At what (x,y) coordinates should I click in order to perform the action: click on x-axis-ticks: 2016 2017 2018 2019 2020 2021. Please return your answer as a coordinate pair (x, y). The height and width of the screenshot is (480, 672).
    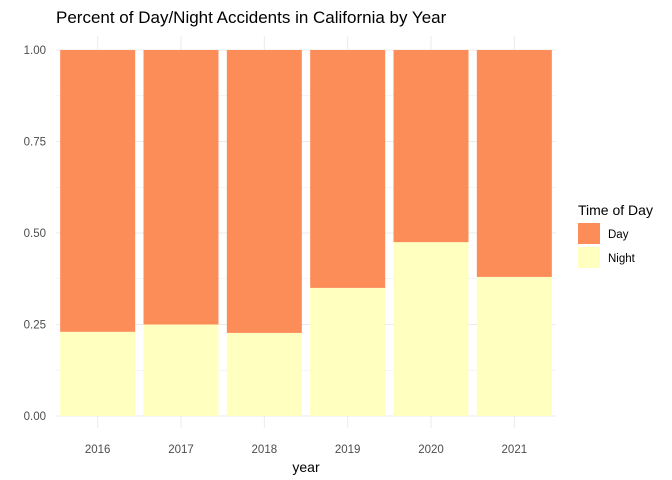
    Looking at the image, I should click on (306, 450).